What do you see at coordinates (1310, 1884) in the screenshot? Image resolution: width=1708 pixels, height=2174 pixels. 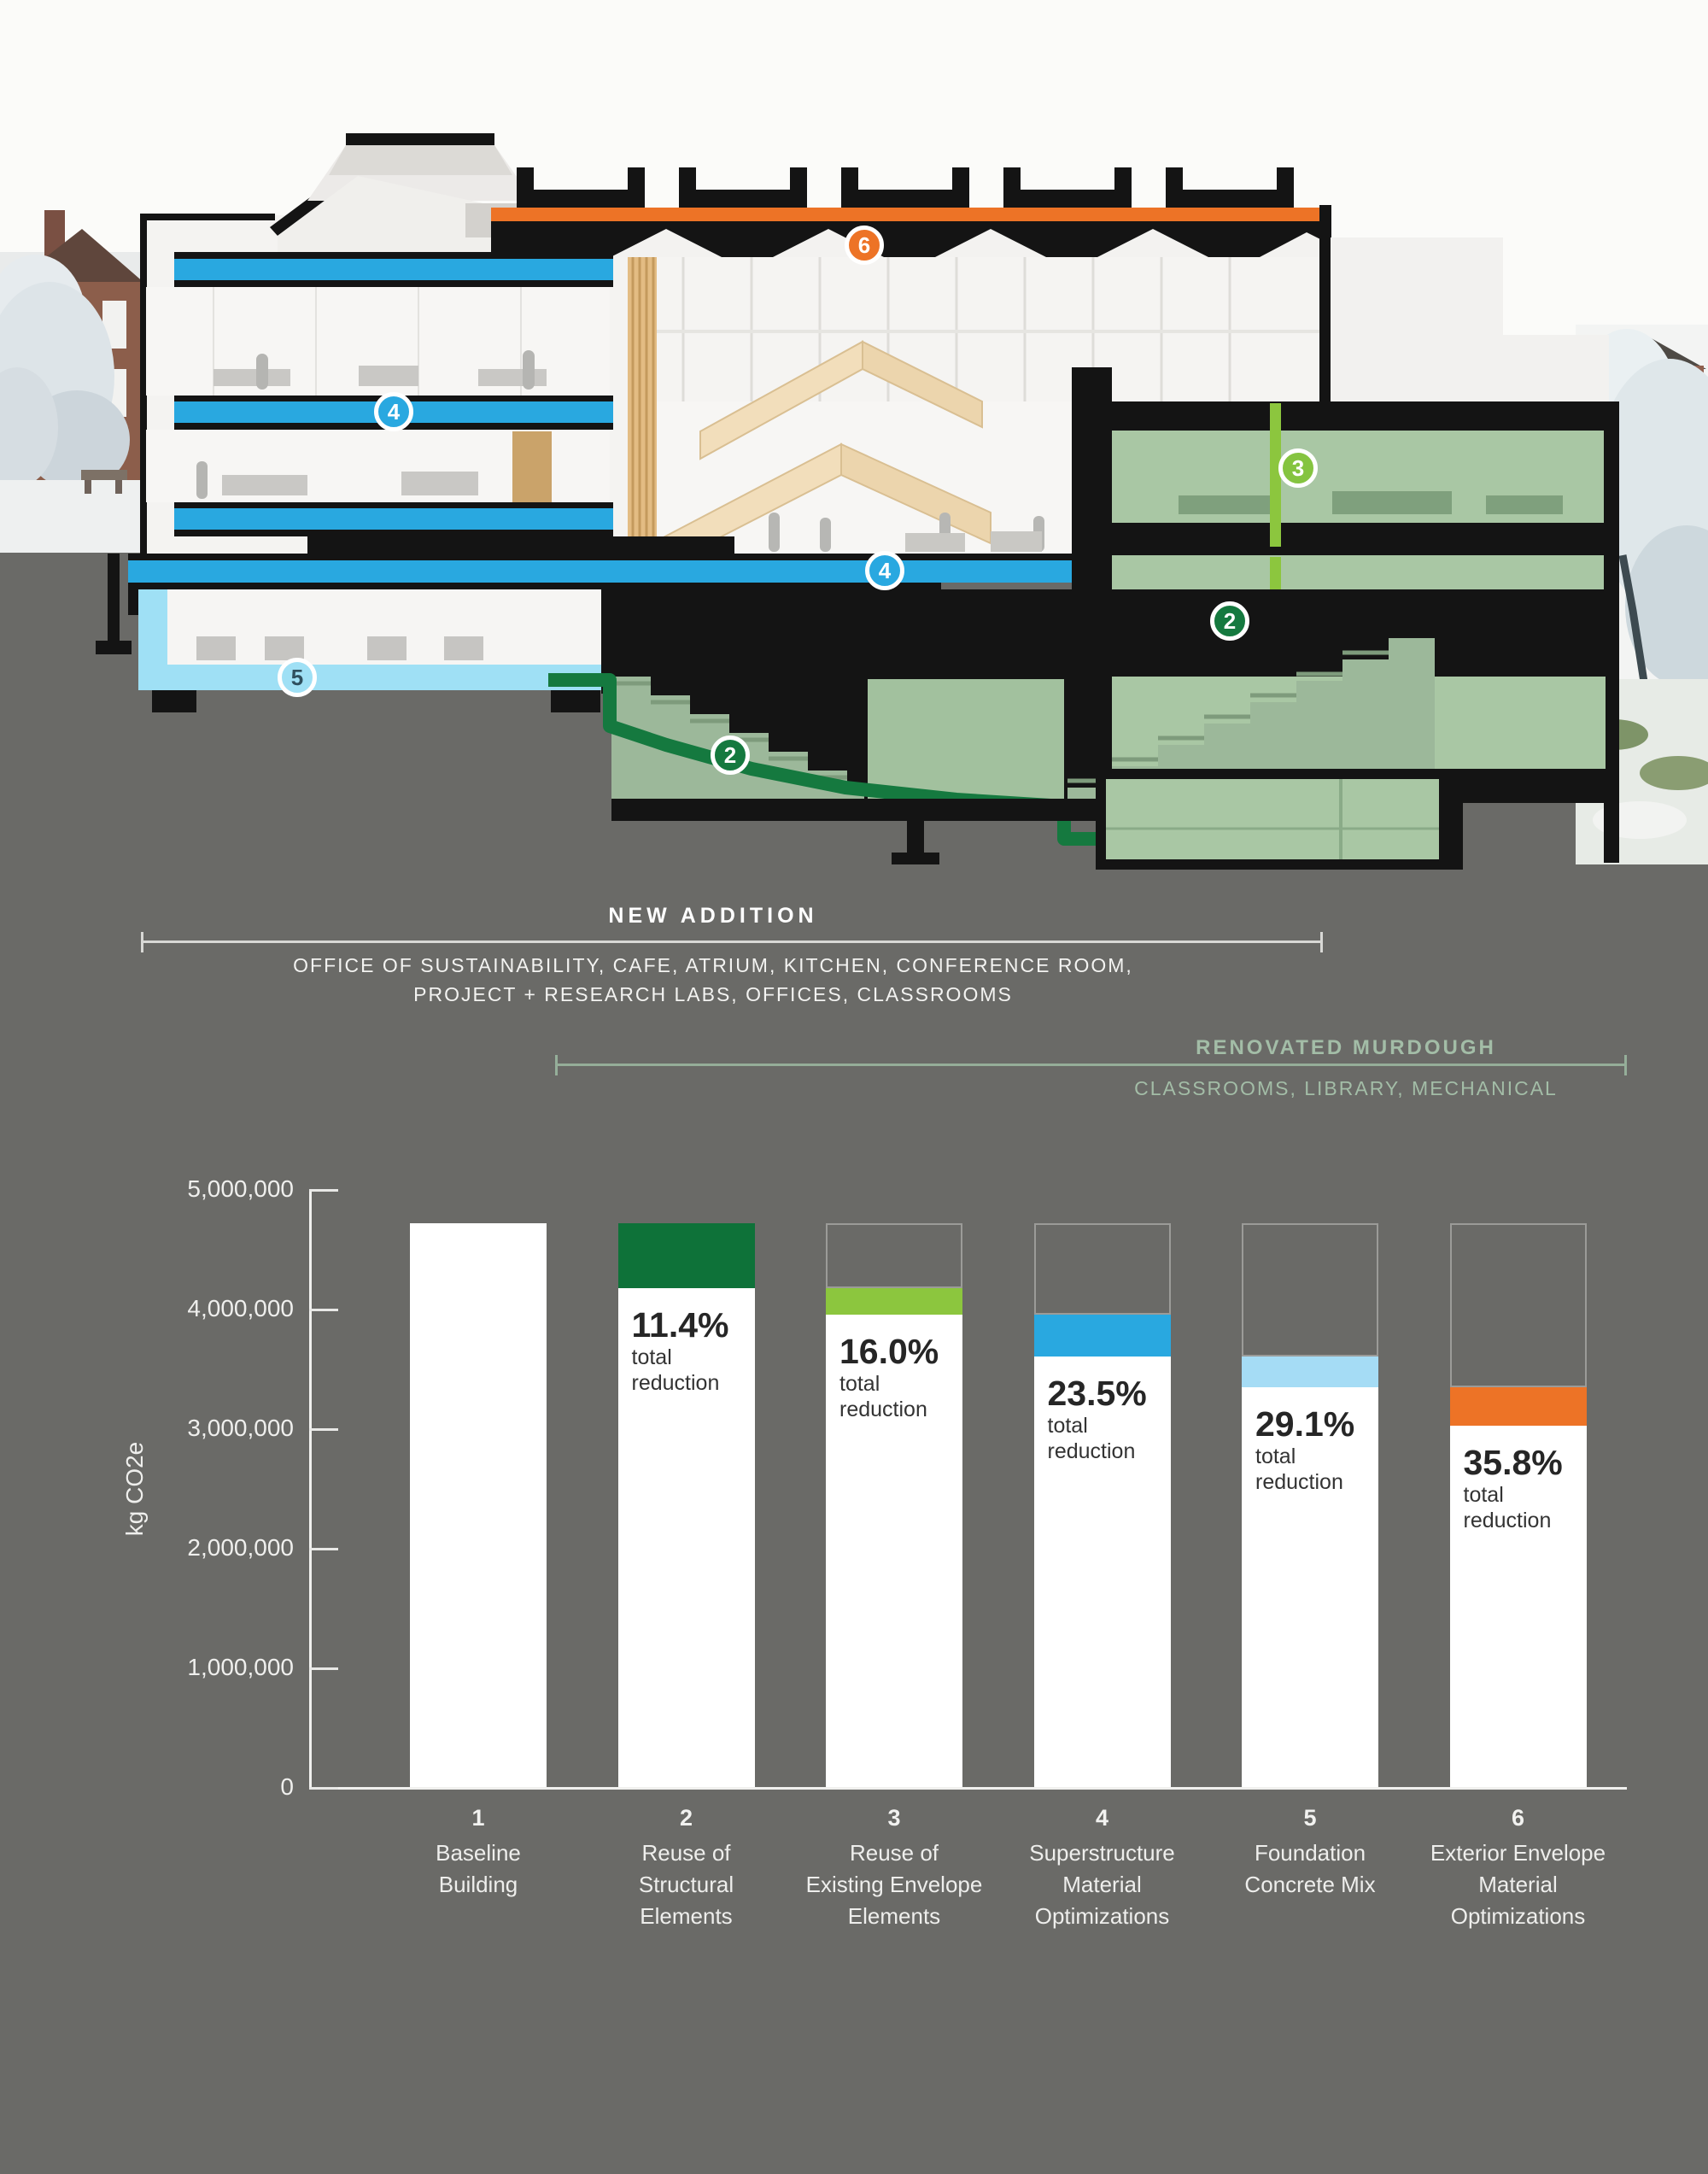 I see `x-category-label-5: Concrete Mix` at bounding box center [1310, 1884].